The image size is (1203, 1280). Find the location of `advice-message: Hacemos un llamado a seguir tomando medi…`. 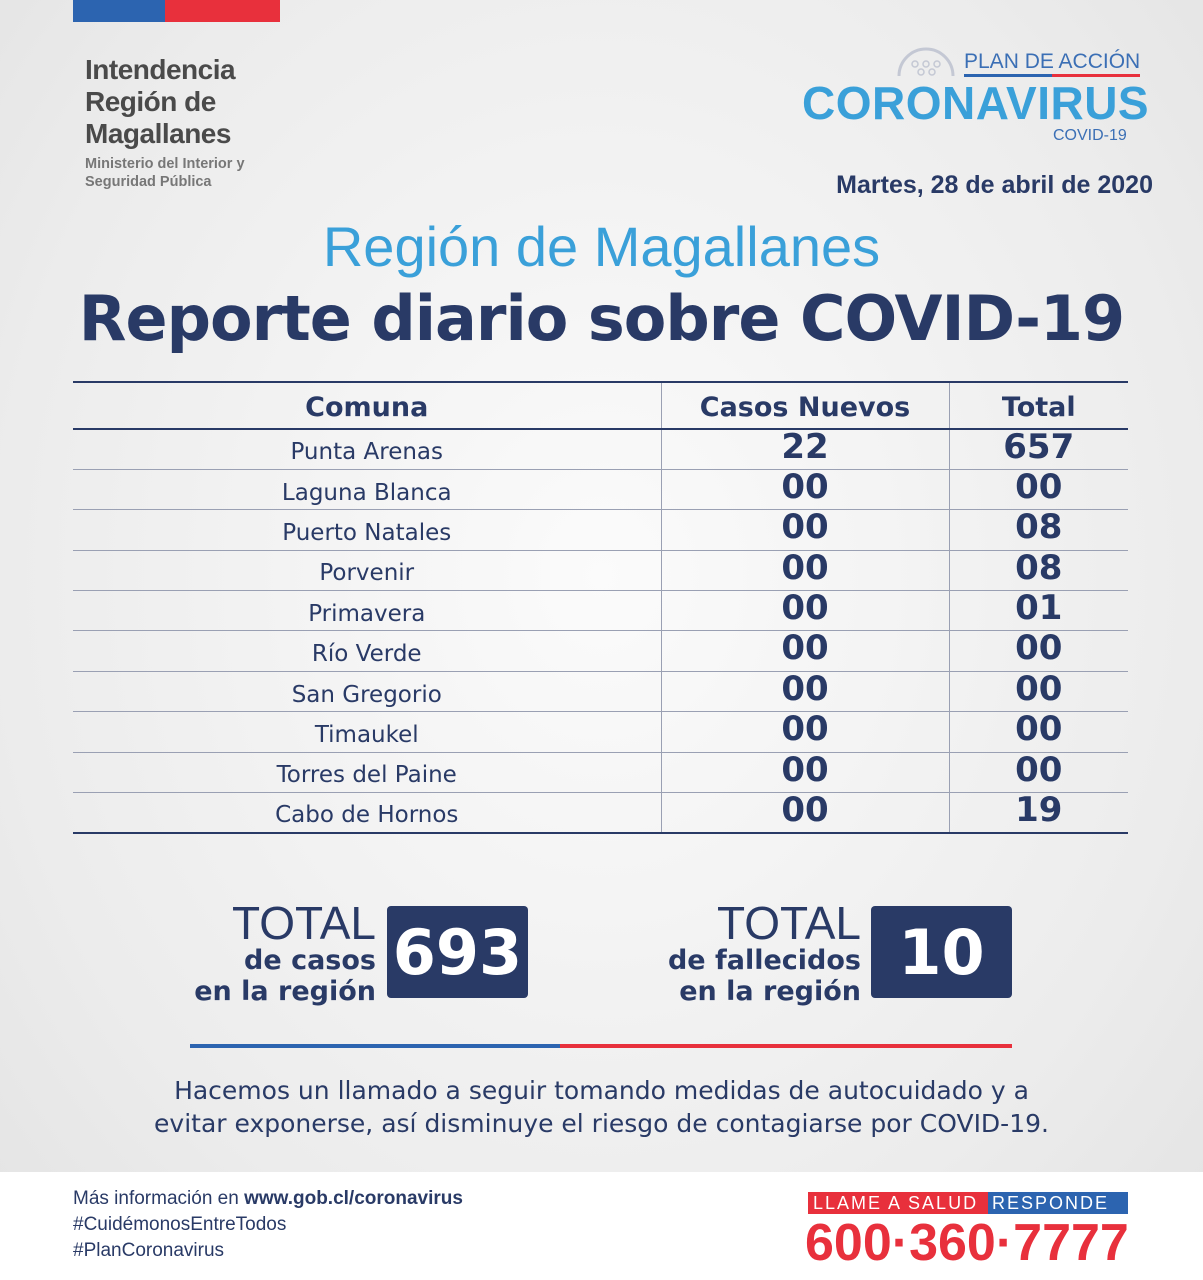

advice-message: Hacemos un llamado a seguir tomando medi… is located at coordinates (601, 1107).